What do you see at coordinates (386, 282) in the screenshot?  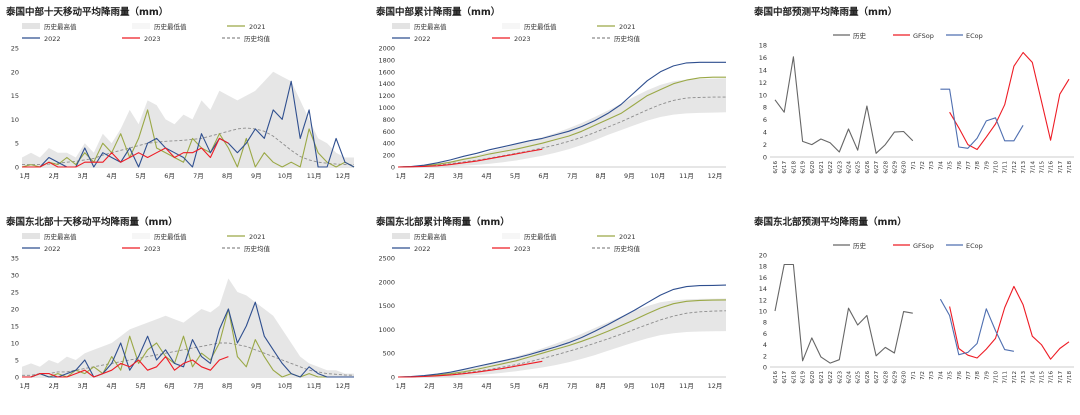 I see `y-tick-label: 2000` at bounding box center [386, 282].